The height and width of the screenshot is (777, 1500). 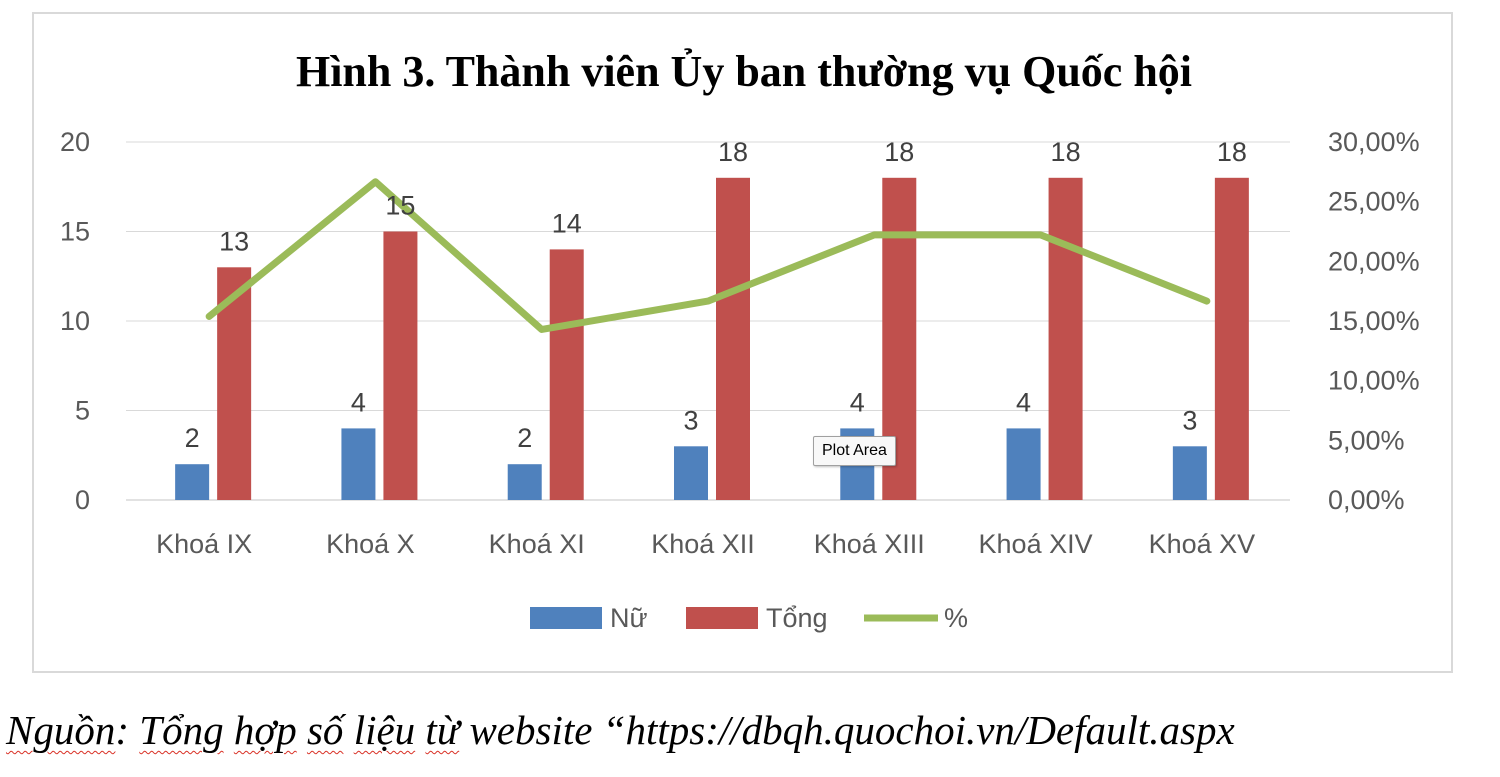 What do you see at coordinates (1374, 202) in the screenshot?
I see `right-axis-tick: 25,00%` at bounding box center [1374, 202].